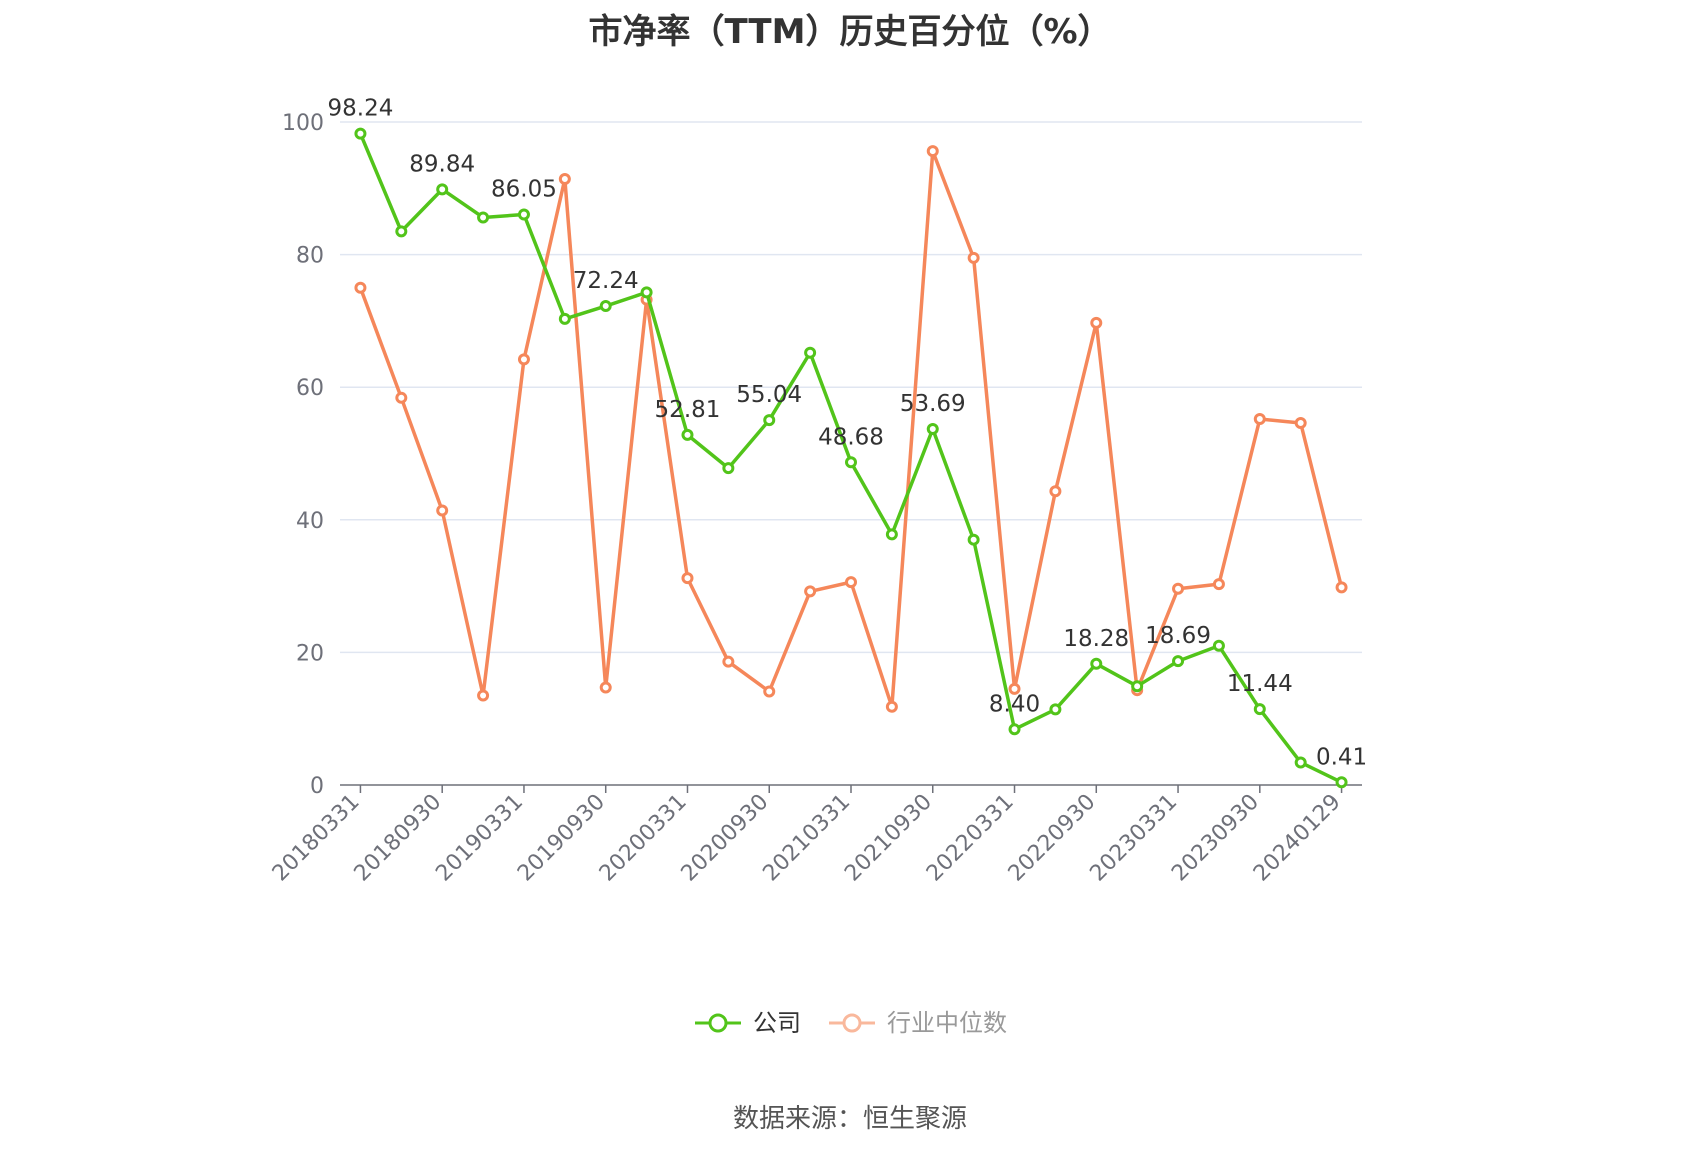  Describe the element at coordinates (1297, 838) in the screenshot. I see `x-tick-label: 20240129` at that location.